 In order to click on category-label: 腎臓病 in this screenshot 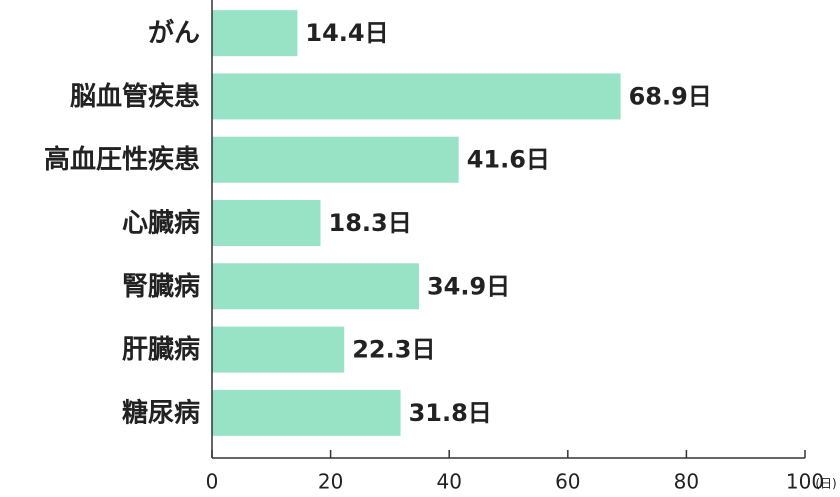, I will do `click(161, 287)`.